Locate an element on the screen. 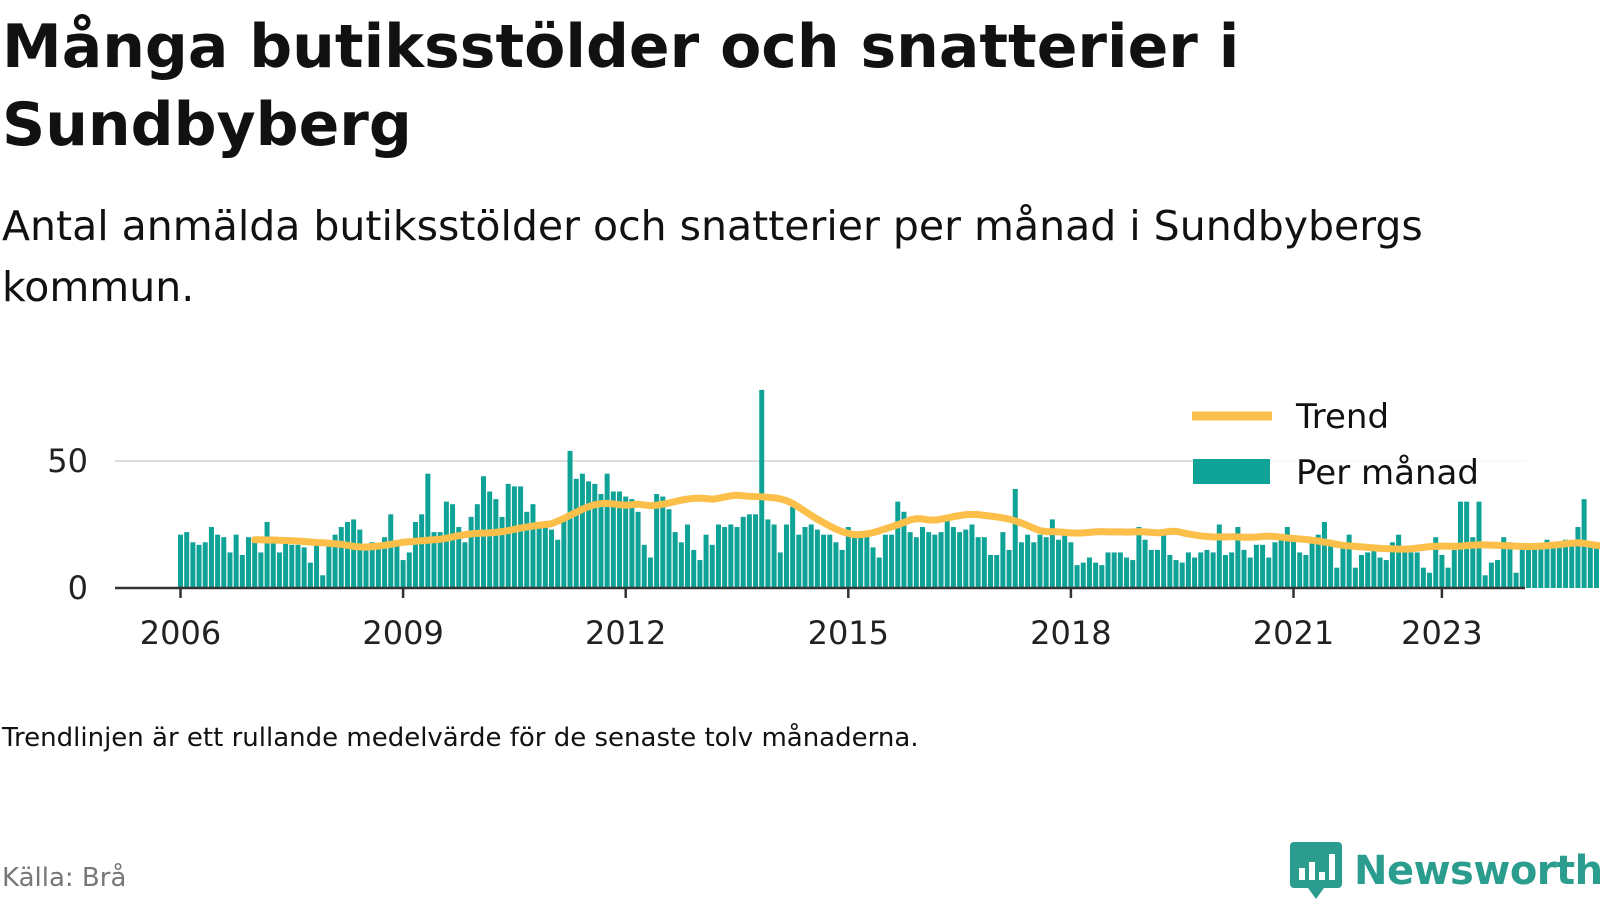  x-tick-label: 2006 is located at coordinates (180, 633).